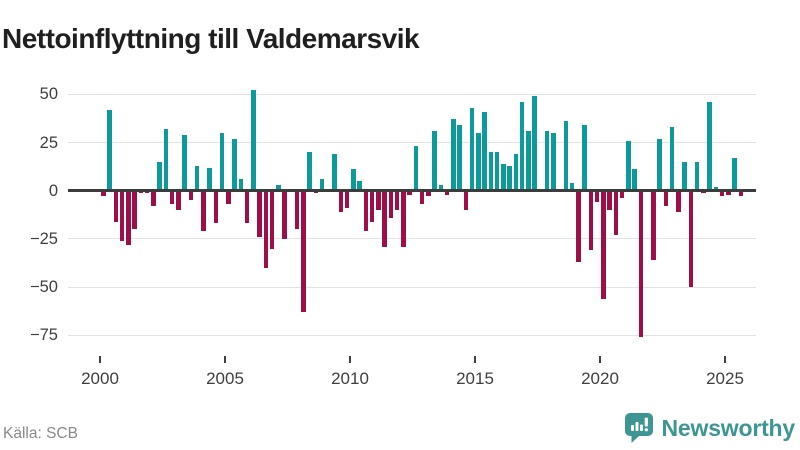 The image size is (800, 450). I want to click on bar-2003-q2, so click(184, 162).